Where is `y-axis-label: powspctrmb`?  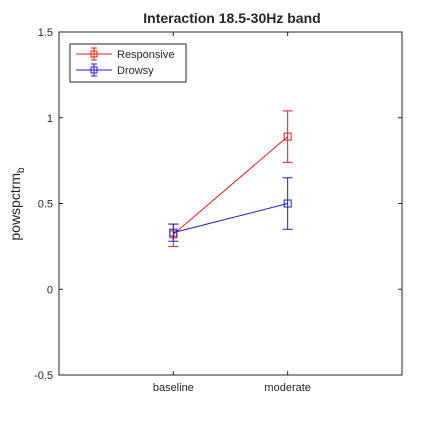
y-axis-label: powspctrmb is located at coordinates (17, 204).